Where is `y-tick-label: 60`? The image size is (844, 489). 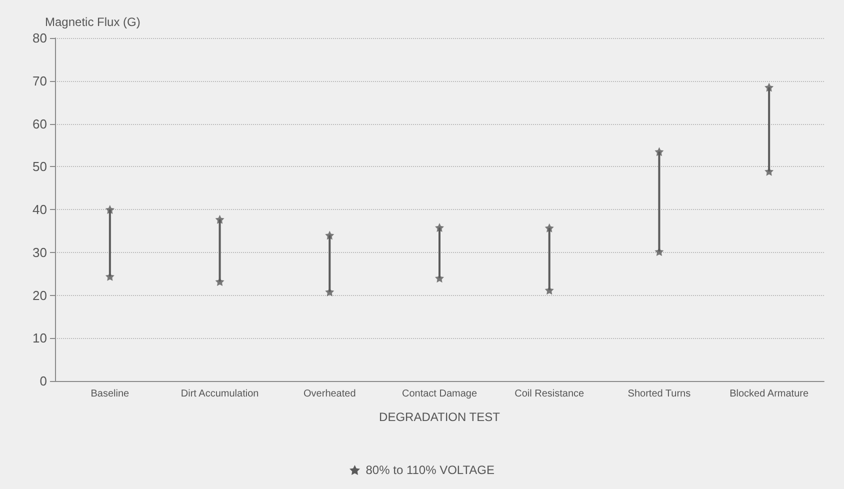 y-tick-label: 60 is located at coordinates (39, 124).